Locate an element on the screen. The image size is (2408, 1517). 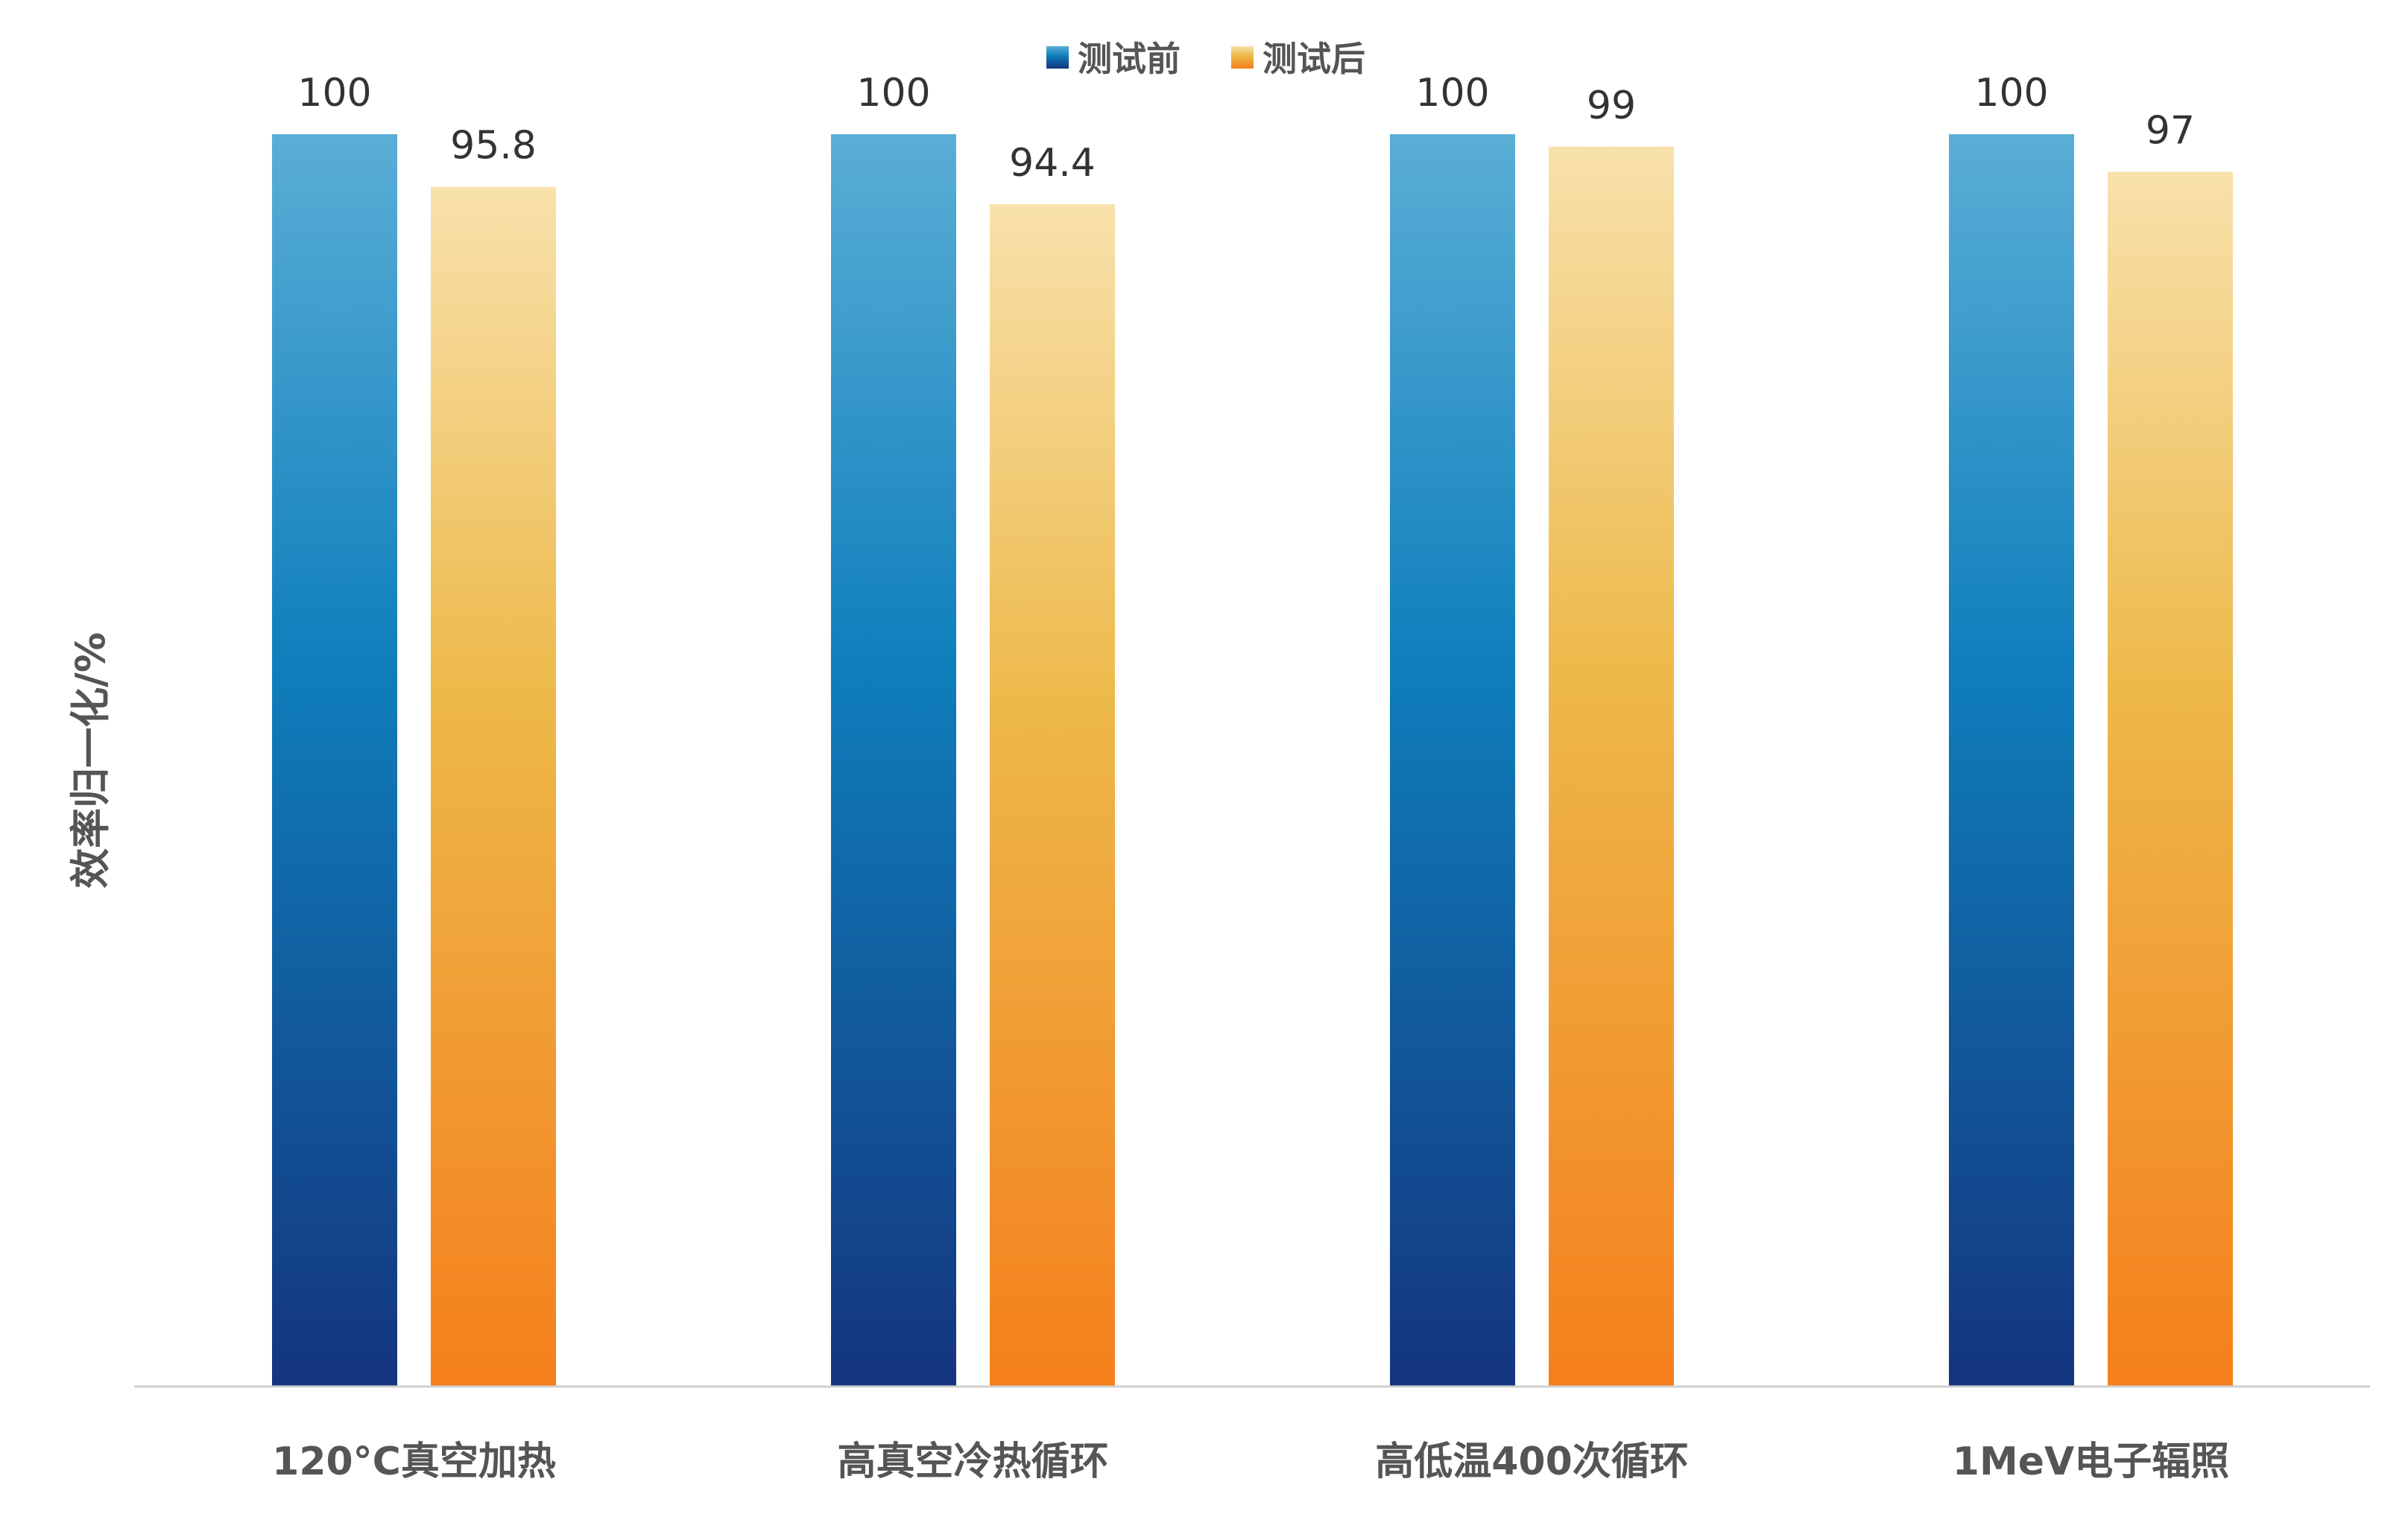
data-label-before-3: 100 is located at coordinates (2011, 94).